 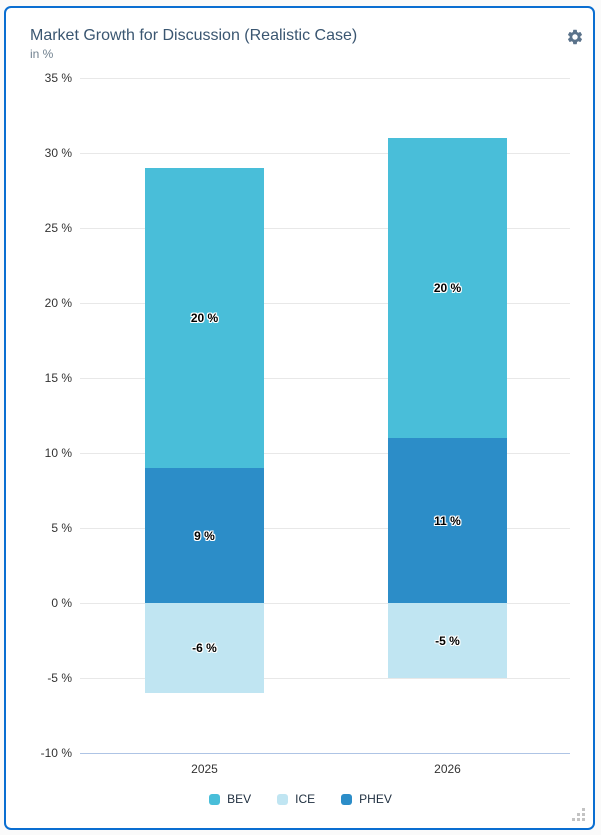 What do you see at coordinates (42, 54) in the screenshot?
I see `chart-subtitle: in %` at bounding box center [42, 54].